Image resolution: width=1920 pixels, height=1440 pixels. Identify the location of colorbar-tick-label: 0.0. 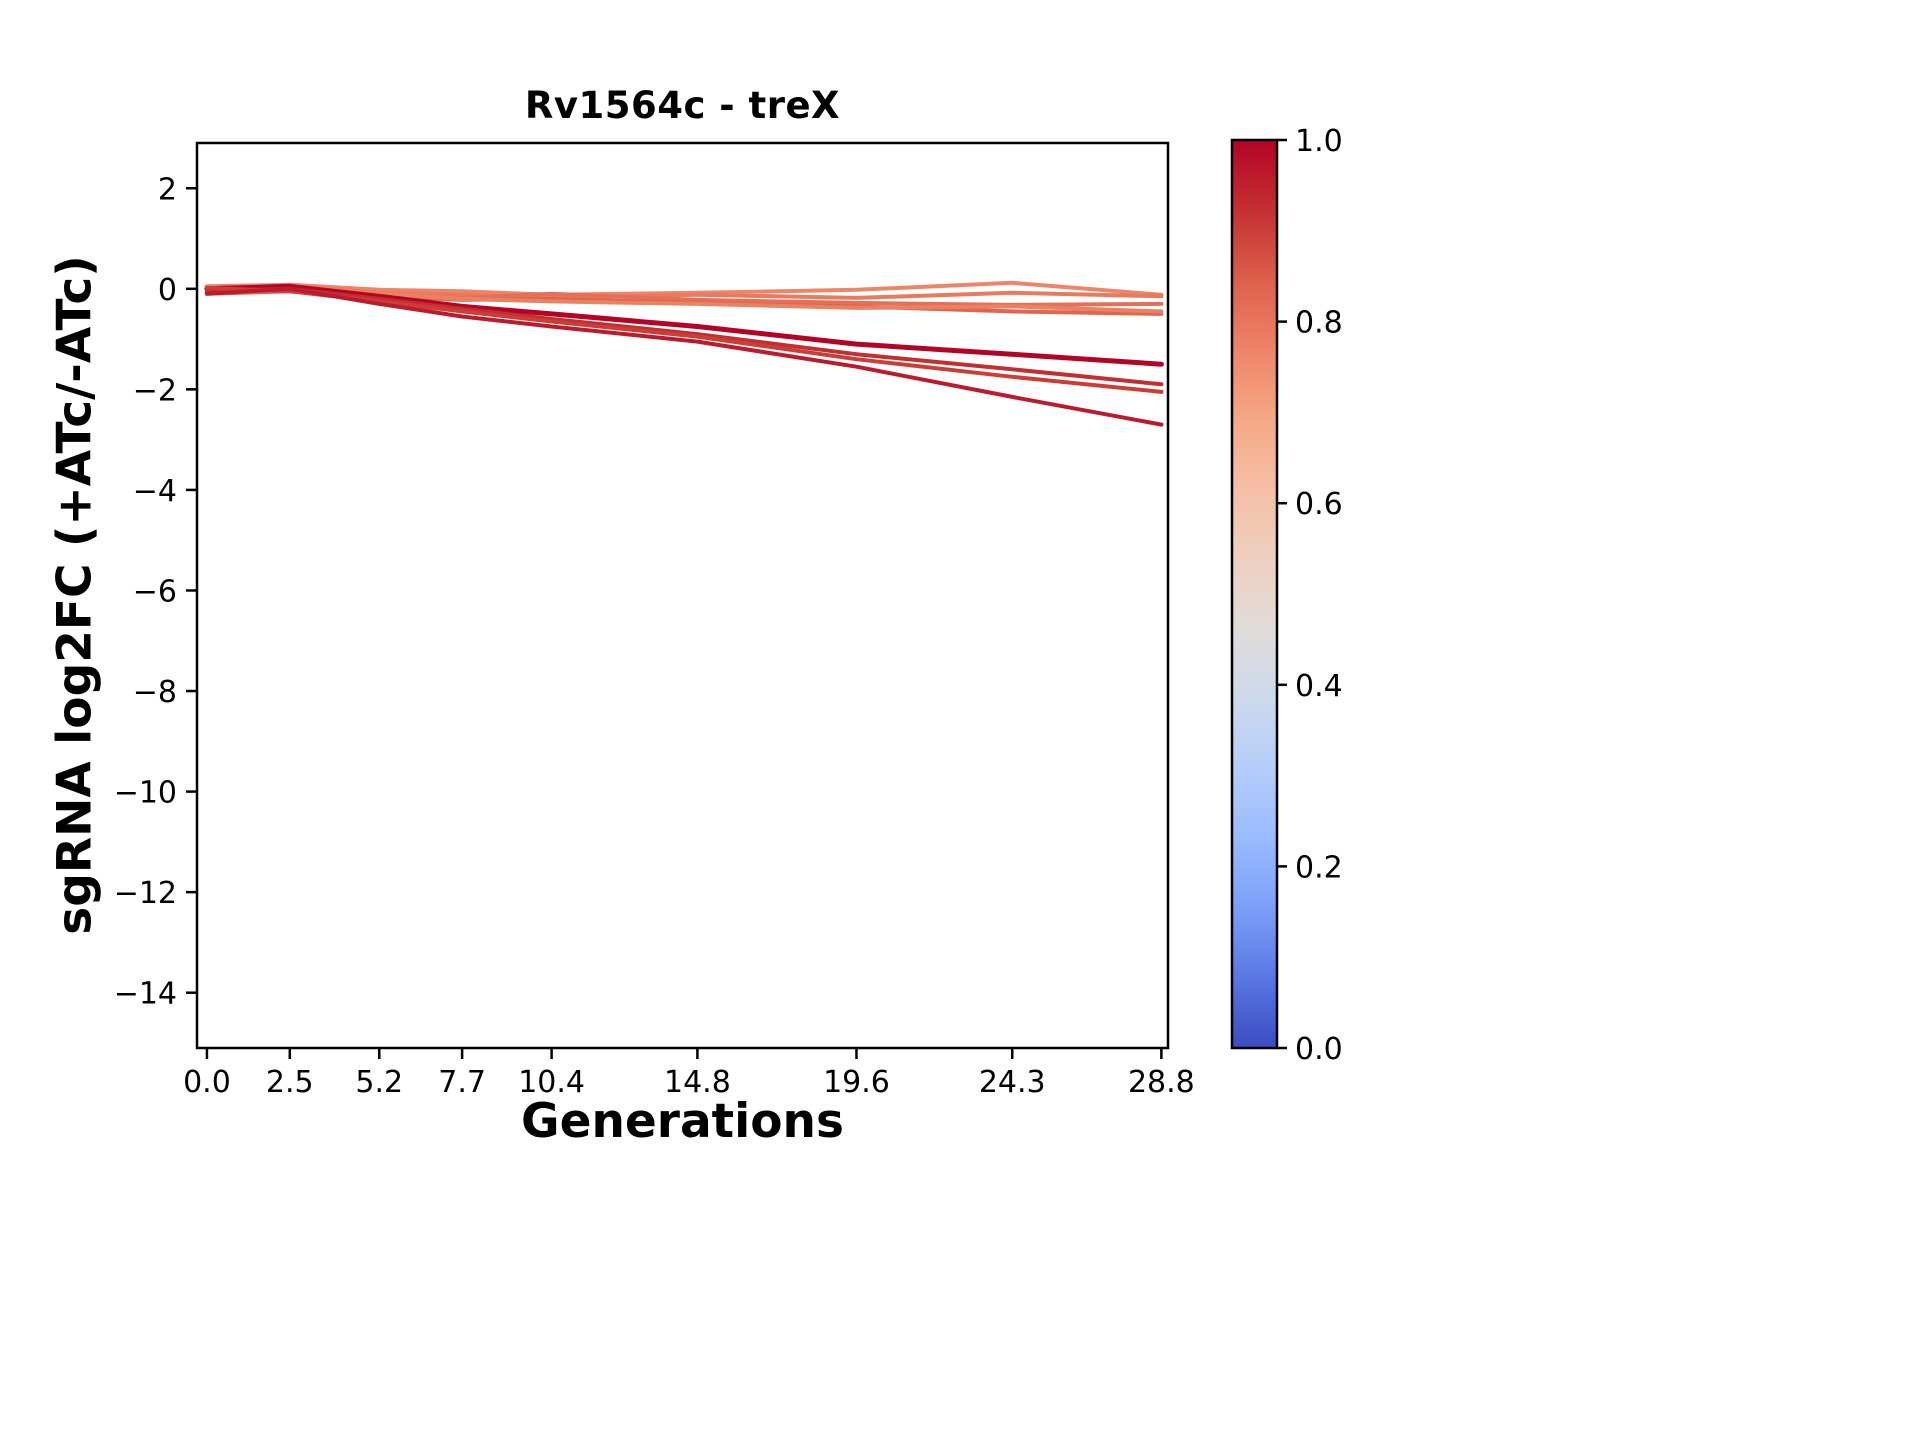
(1319, 1049).